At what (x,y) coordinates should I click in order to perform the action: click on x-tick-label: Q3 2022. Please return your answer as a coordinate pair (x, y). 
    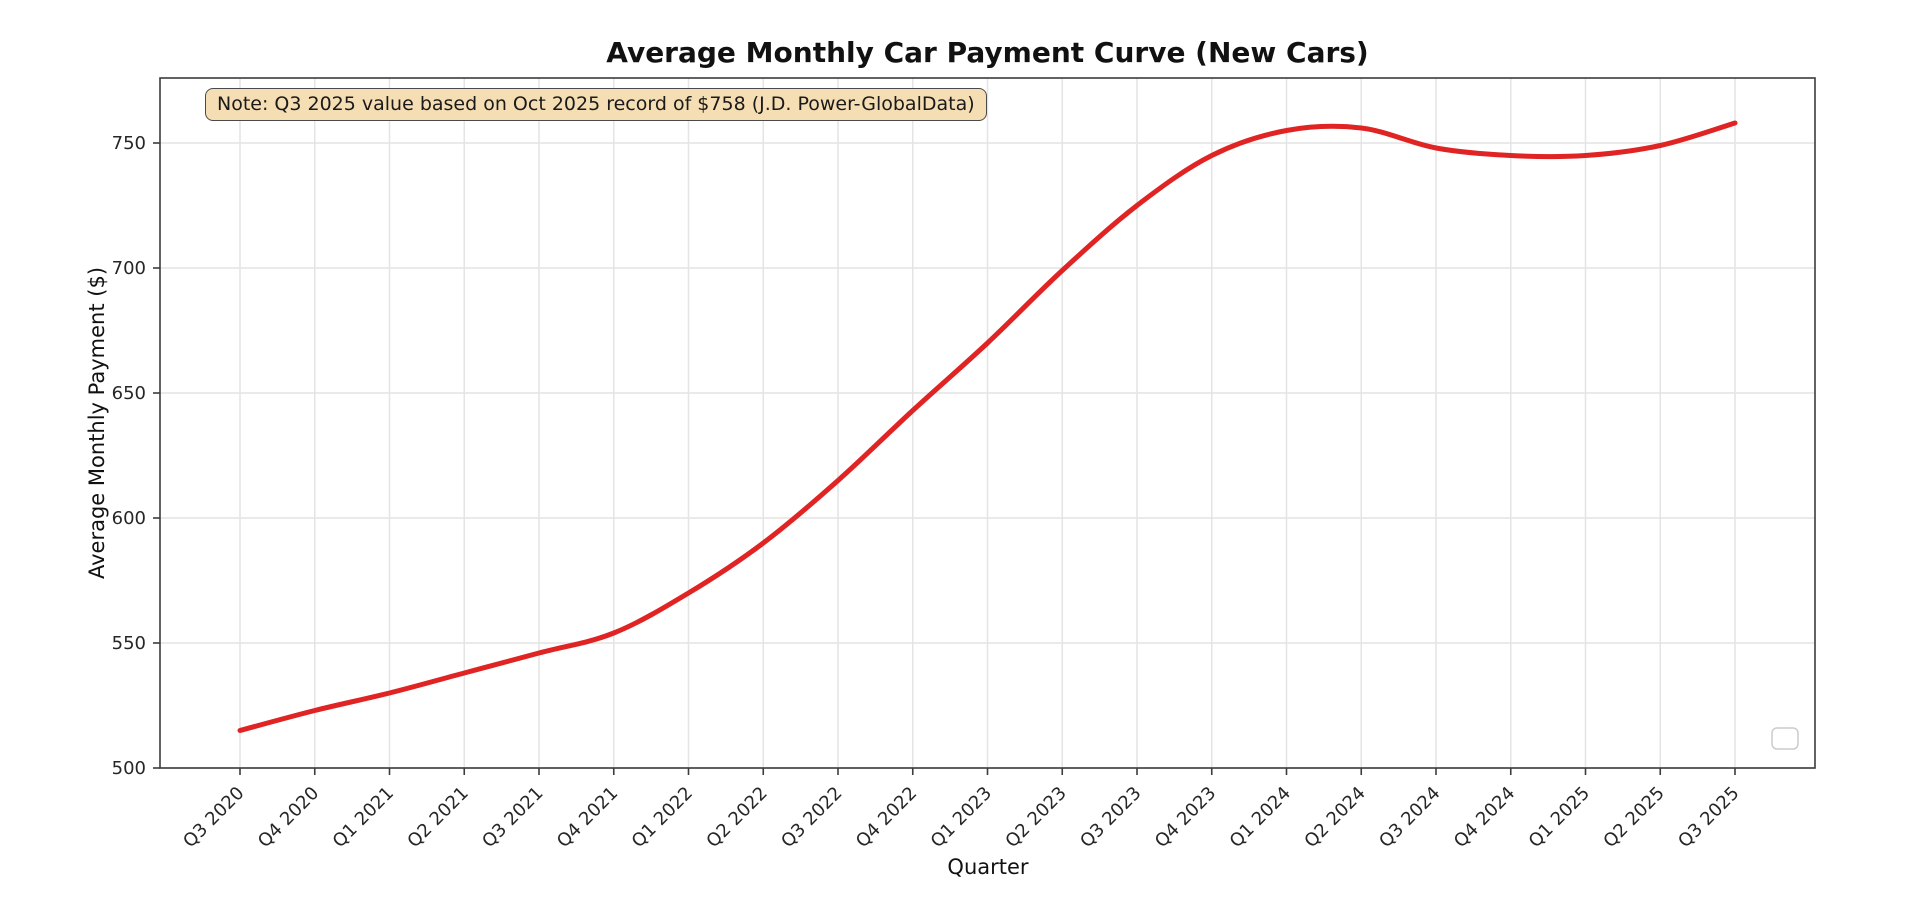
    Looking at the image, I should click on (811, 817).